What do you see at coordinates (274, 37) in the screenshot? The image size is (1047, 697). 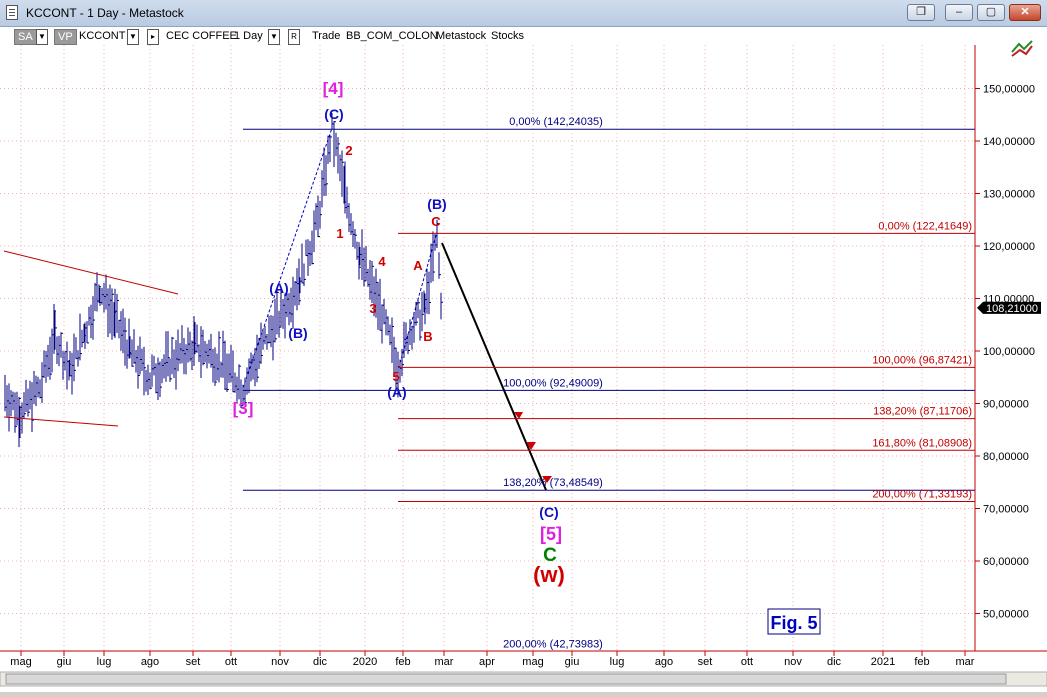 I see `period-dropdown-icon: ▼` at bounding box center [274, 37].